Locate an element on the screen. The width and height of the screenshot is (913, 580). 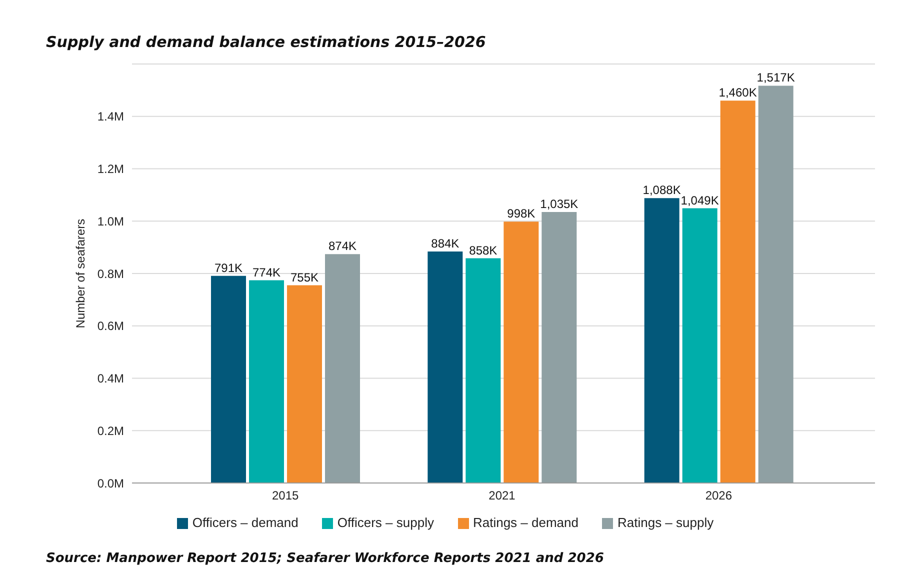
y-tick-label: 0.4M is located at coordinates (110, 379).